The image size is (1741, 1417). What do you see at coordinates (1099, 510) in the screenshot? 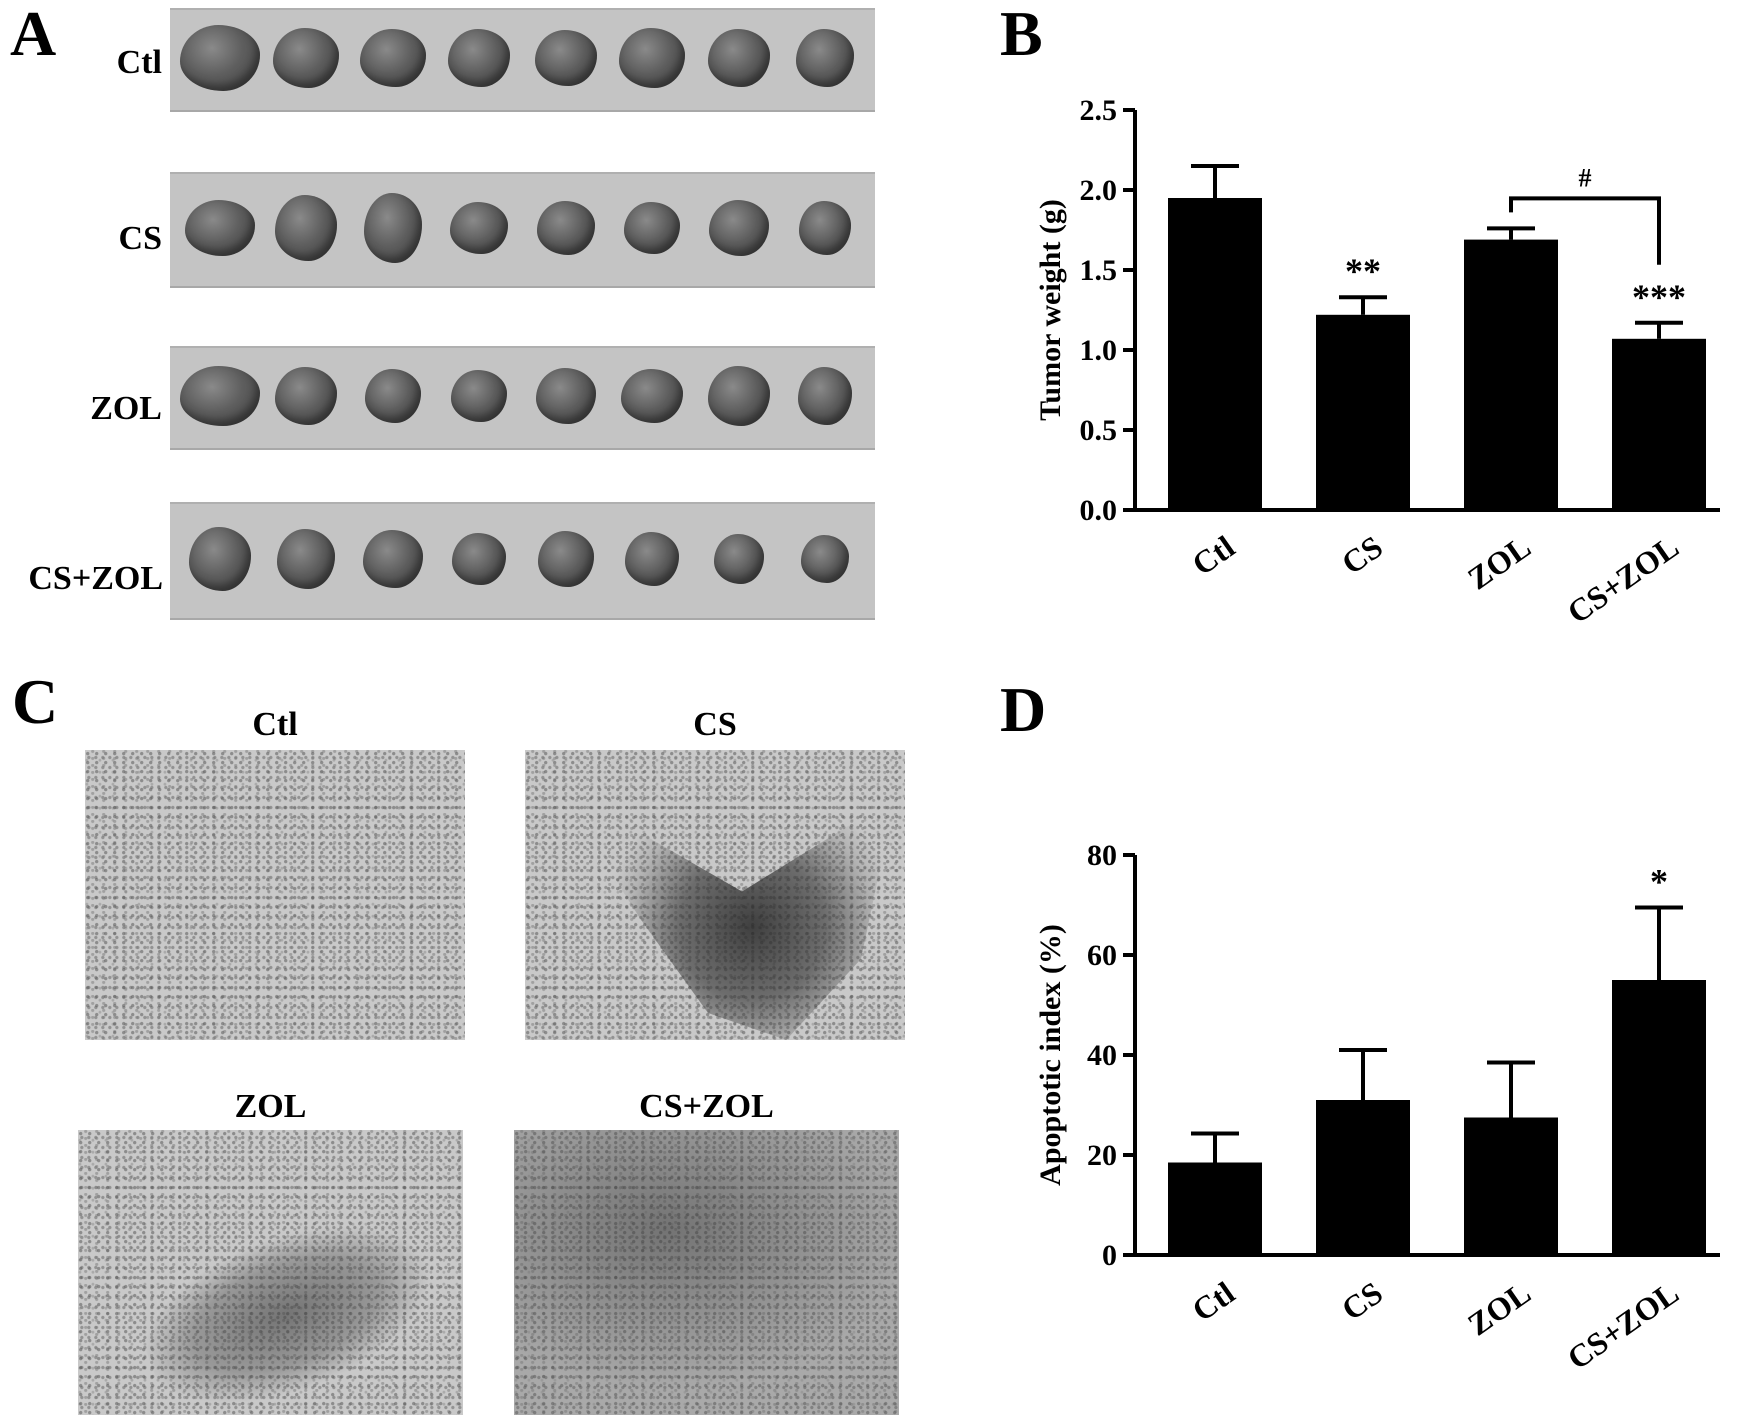
I see `y-tick-label: 0.0` at bounding box center [1099, 510].